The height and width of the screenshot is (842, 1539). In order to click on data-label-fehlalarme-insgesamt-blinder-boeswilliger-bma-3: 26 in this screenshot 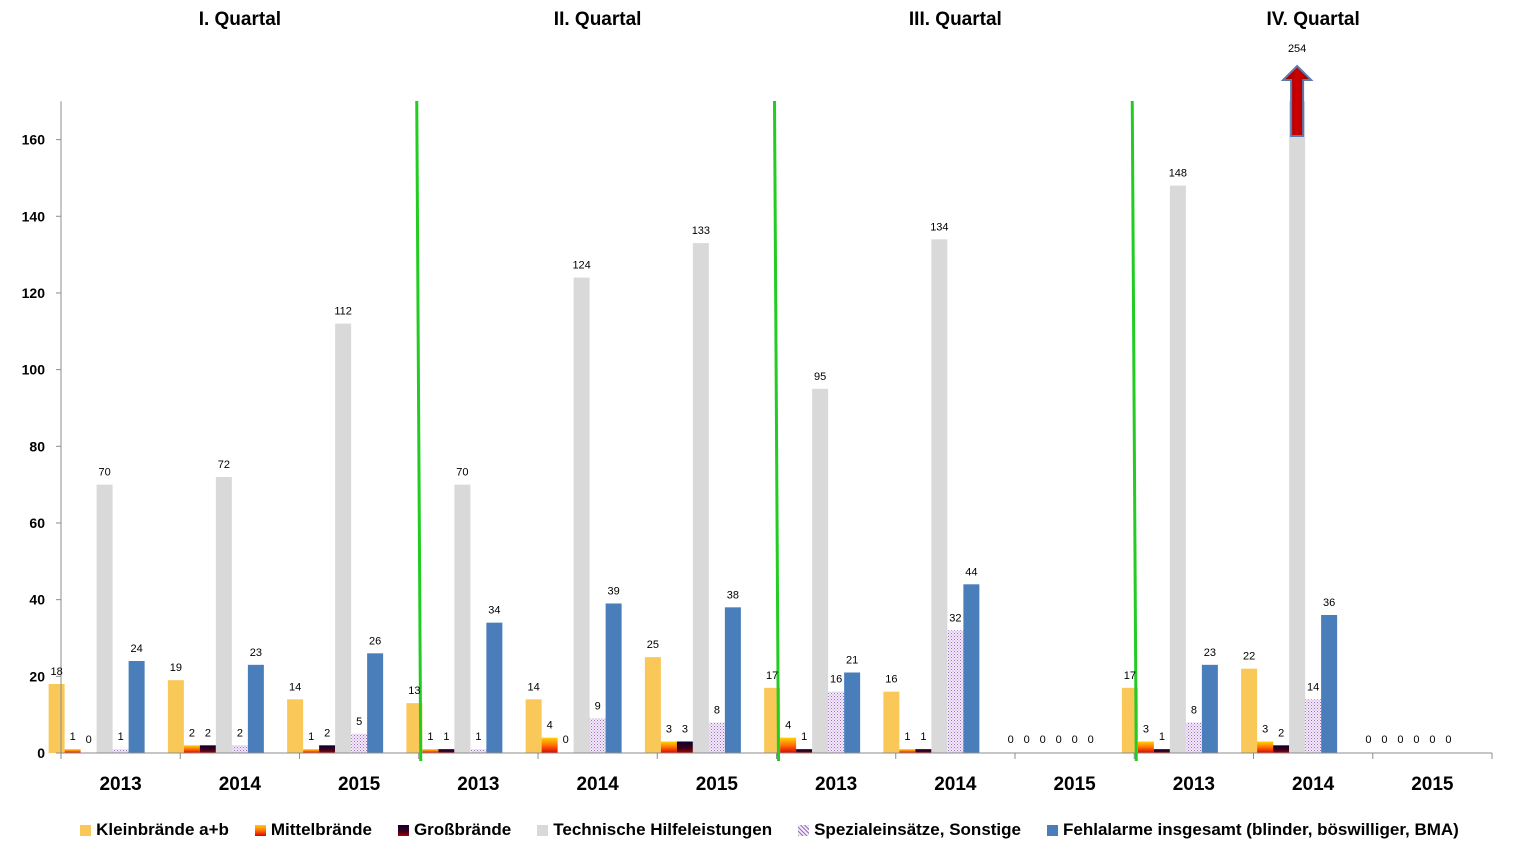, I will do `click(375, 641)`.